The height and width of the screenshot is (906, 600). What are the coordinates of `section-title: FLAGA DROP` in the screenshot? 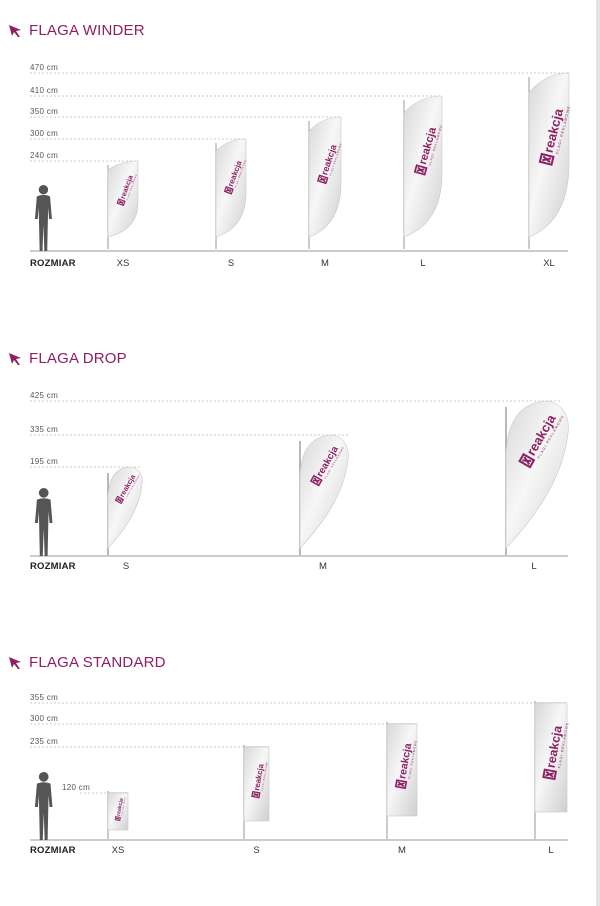 It's located at (78, 358).